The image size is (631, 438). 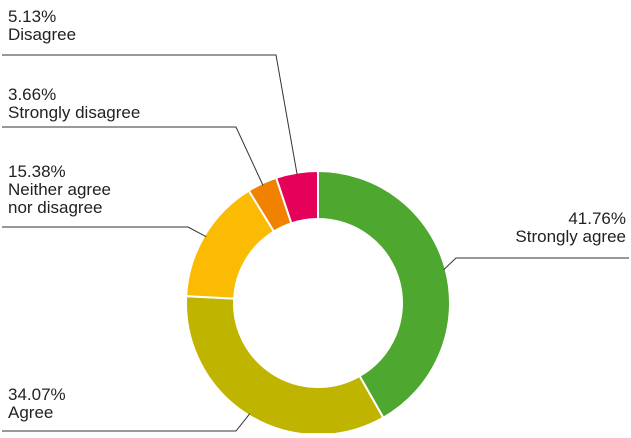 I want to click on category-label-disagree: Disagree, so click(x=42, y=34).